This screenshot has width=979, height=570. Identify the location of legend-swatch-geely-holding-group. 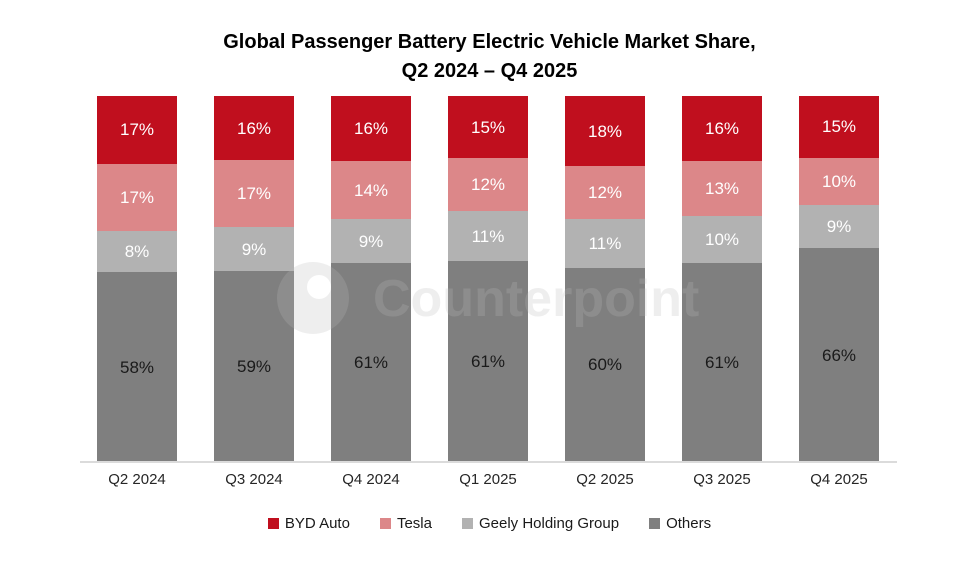
(467, 523).